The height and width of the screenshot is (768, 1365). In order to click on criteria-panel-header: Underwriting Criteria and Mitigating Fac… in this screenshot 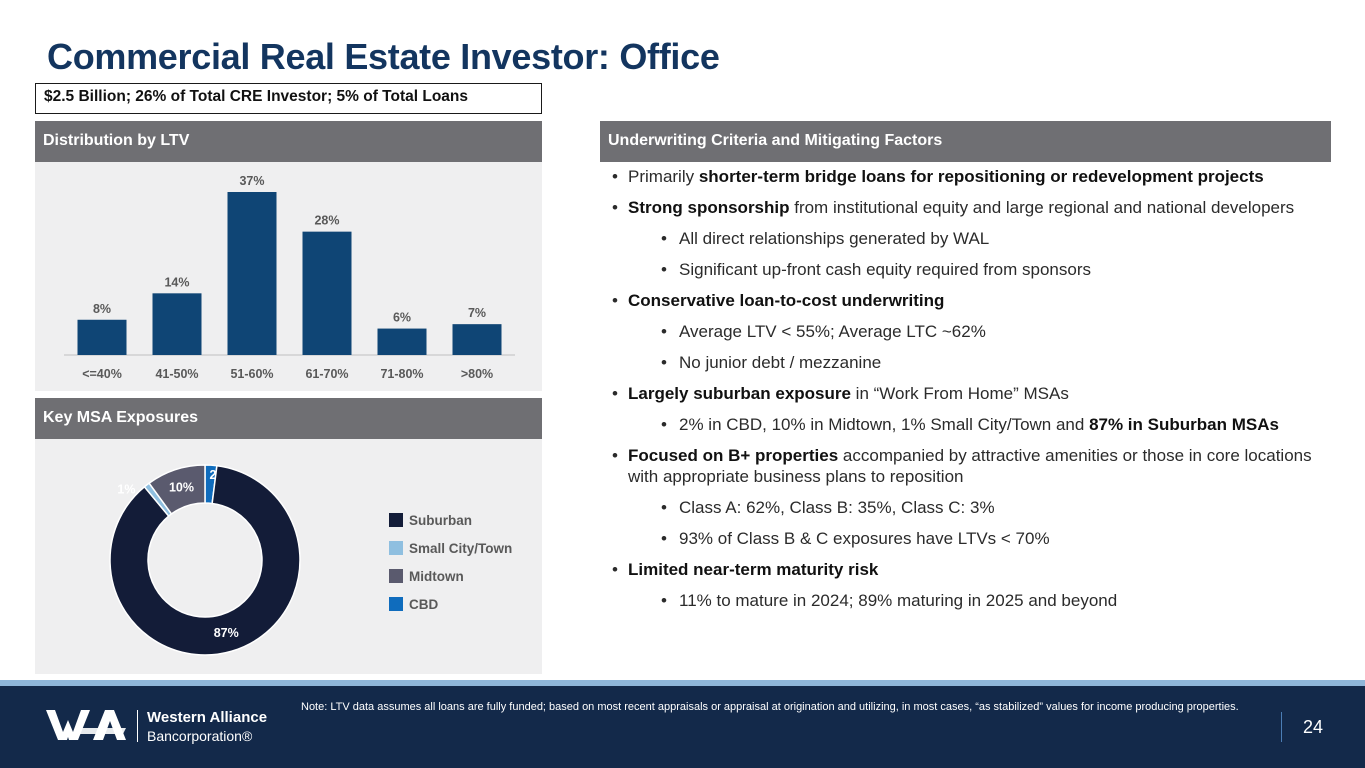, I will do `click(965, 141)`.